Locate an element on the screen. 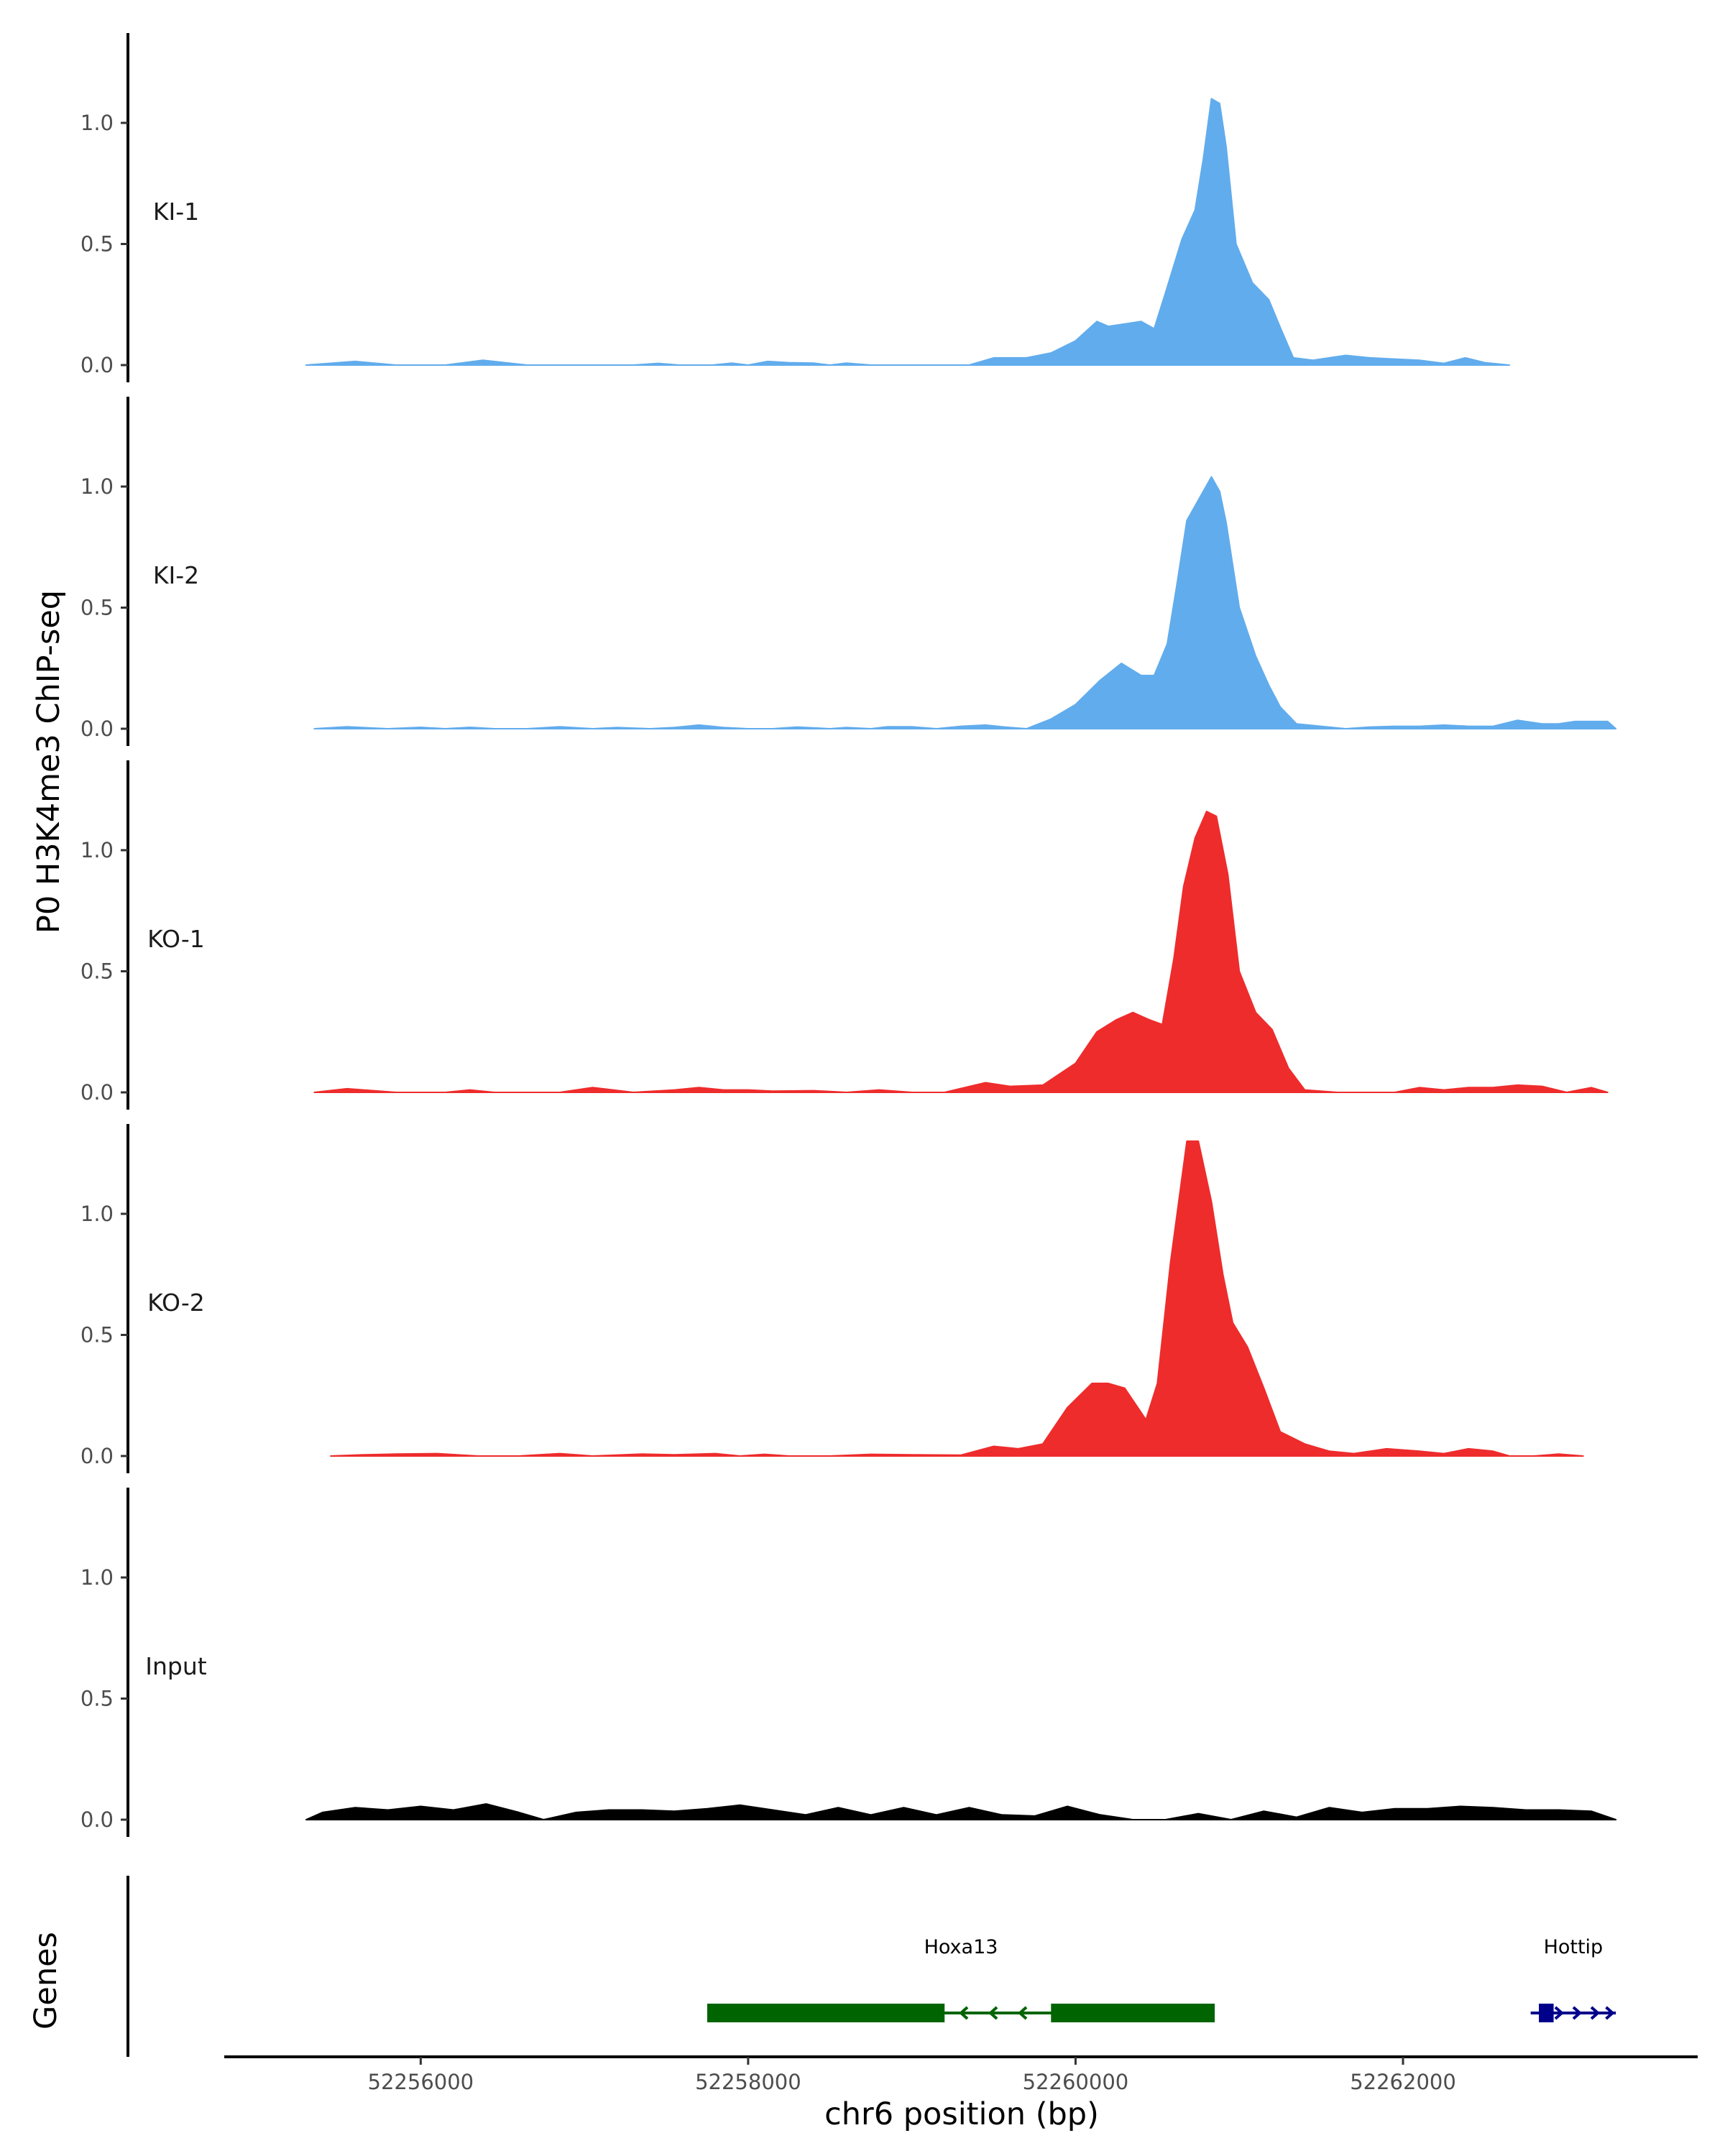 The height and width of the screenshot is (2156, 1725). track-ki-1: 0.0 0.5 1.0 KI-1 is located at coordinates (795, 208).